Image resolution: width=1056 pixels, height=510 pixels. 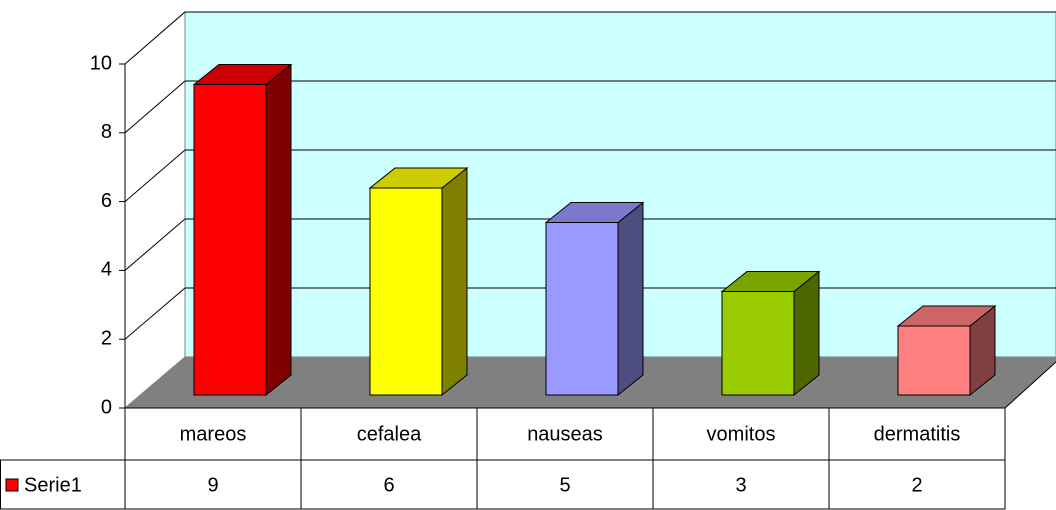 I want to click on table-value: 5, so click(x=564, y=485).